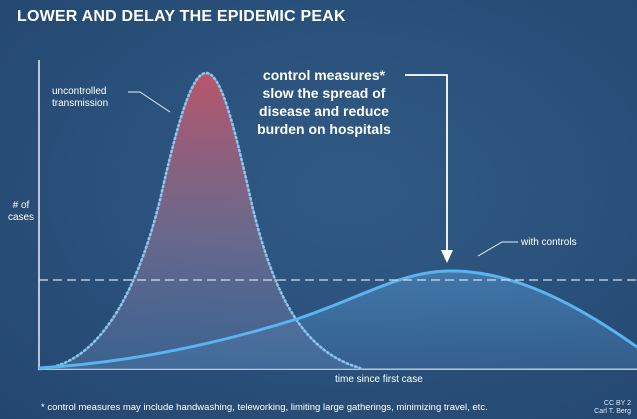  Describe the element at coordinates (324, 129) in the screenshot. I see `measures-line4: burden on hospitals` at that location.